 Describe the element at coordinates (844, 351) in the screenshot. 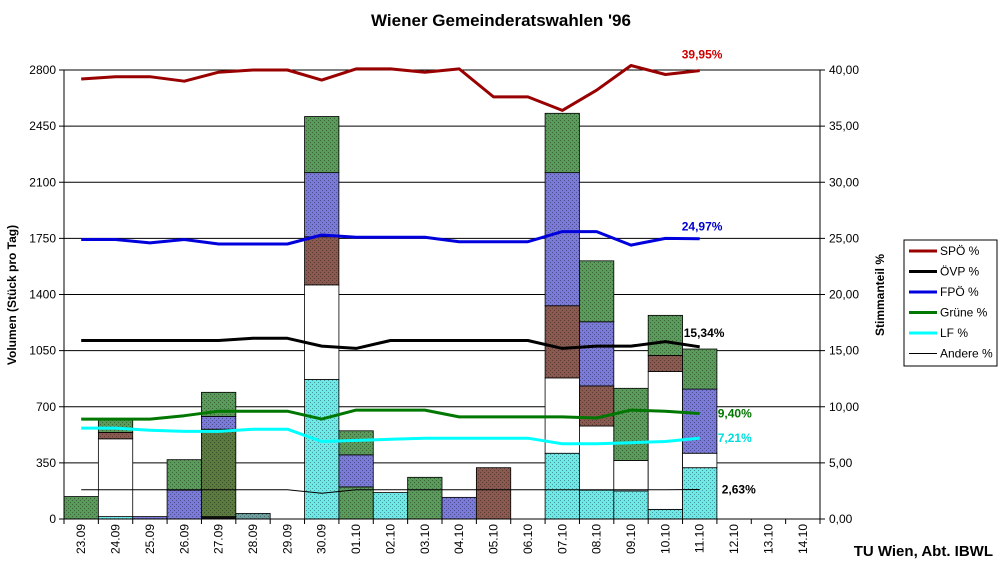

I see `y2-tick-label: 15,00` at that location.